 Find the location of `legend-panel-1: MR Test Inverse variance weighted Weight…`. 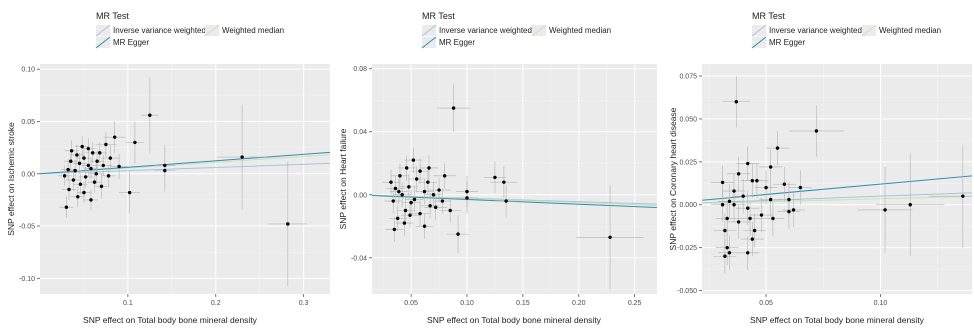

legend-panel-1: MR Test Inverse variance weighted Weight… is located at coordinates (189, 30).